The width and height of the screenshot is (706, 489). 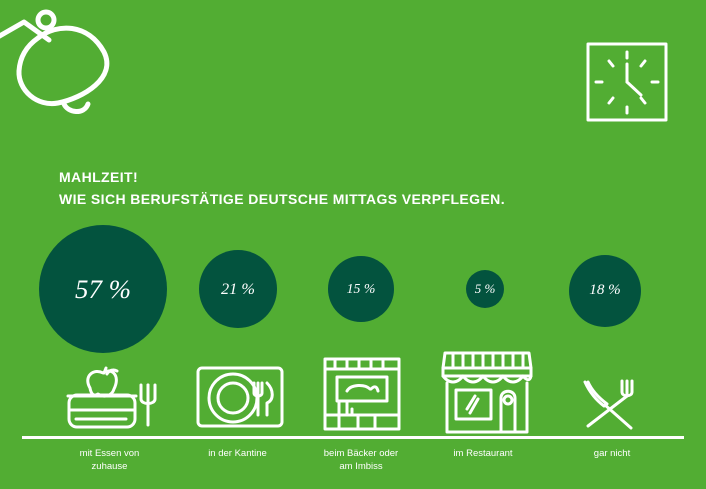 What do you see at coordinates (361, 466) in the screenshot?
I see `label-line: am Imbiss` at bounding box center [361, 466].